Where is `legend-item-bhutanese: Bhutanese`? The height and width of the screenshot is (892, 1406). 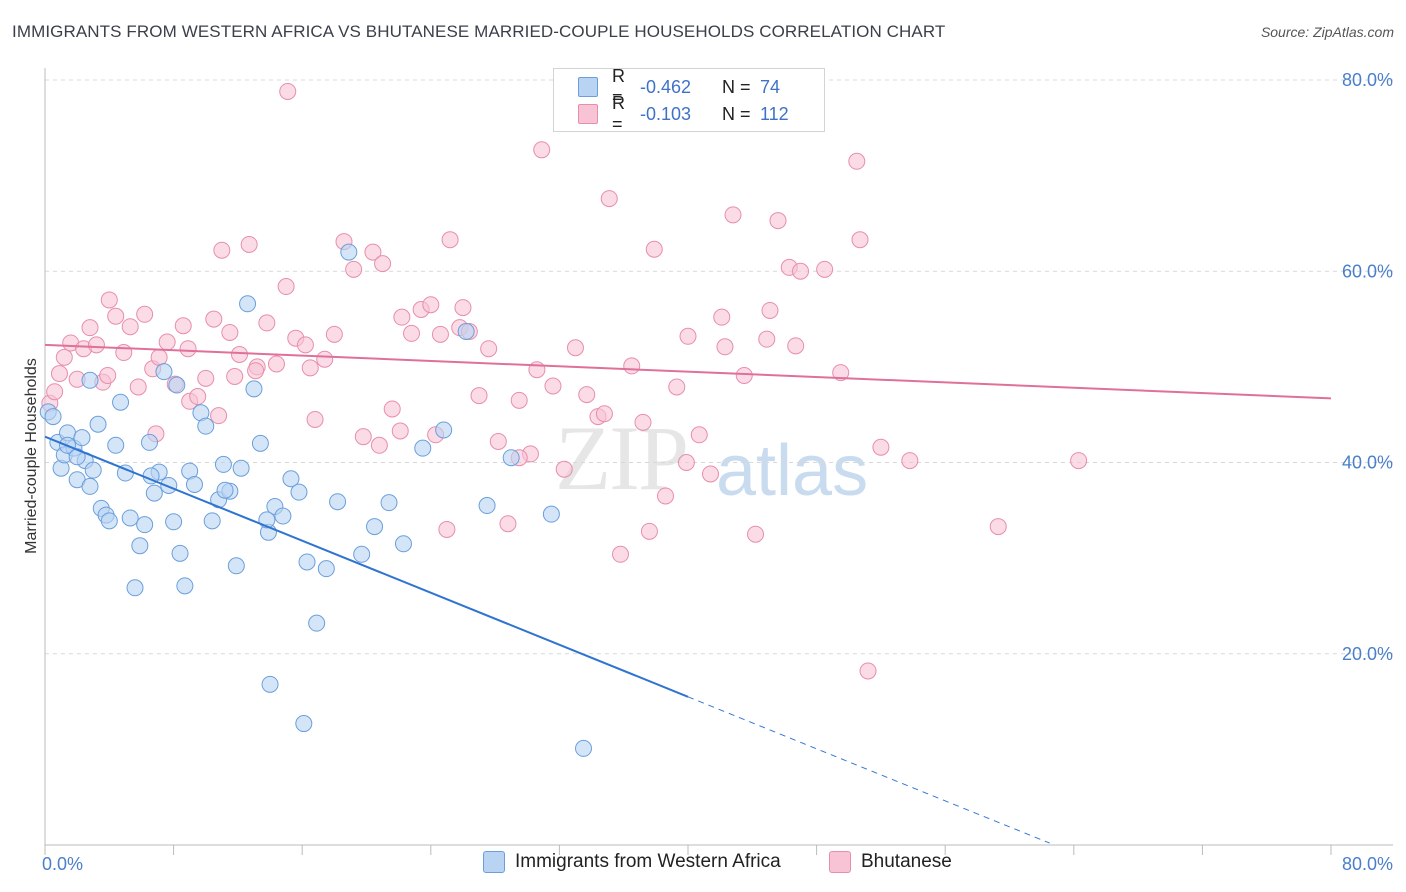
legend-item-bhutanese: Bhutanese is located at coordinates (890, 862).